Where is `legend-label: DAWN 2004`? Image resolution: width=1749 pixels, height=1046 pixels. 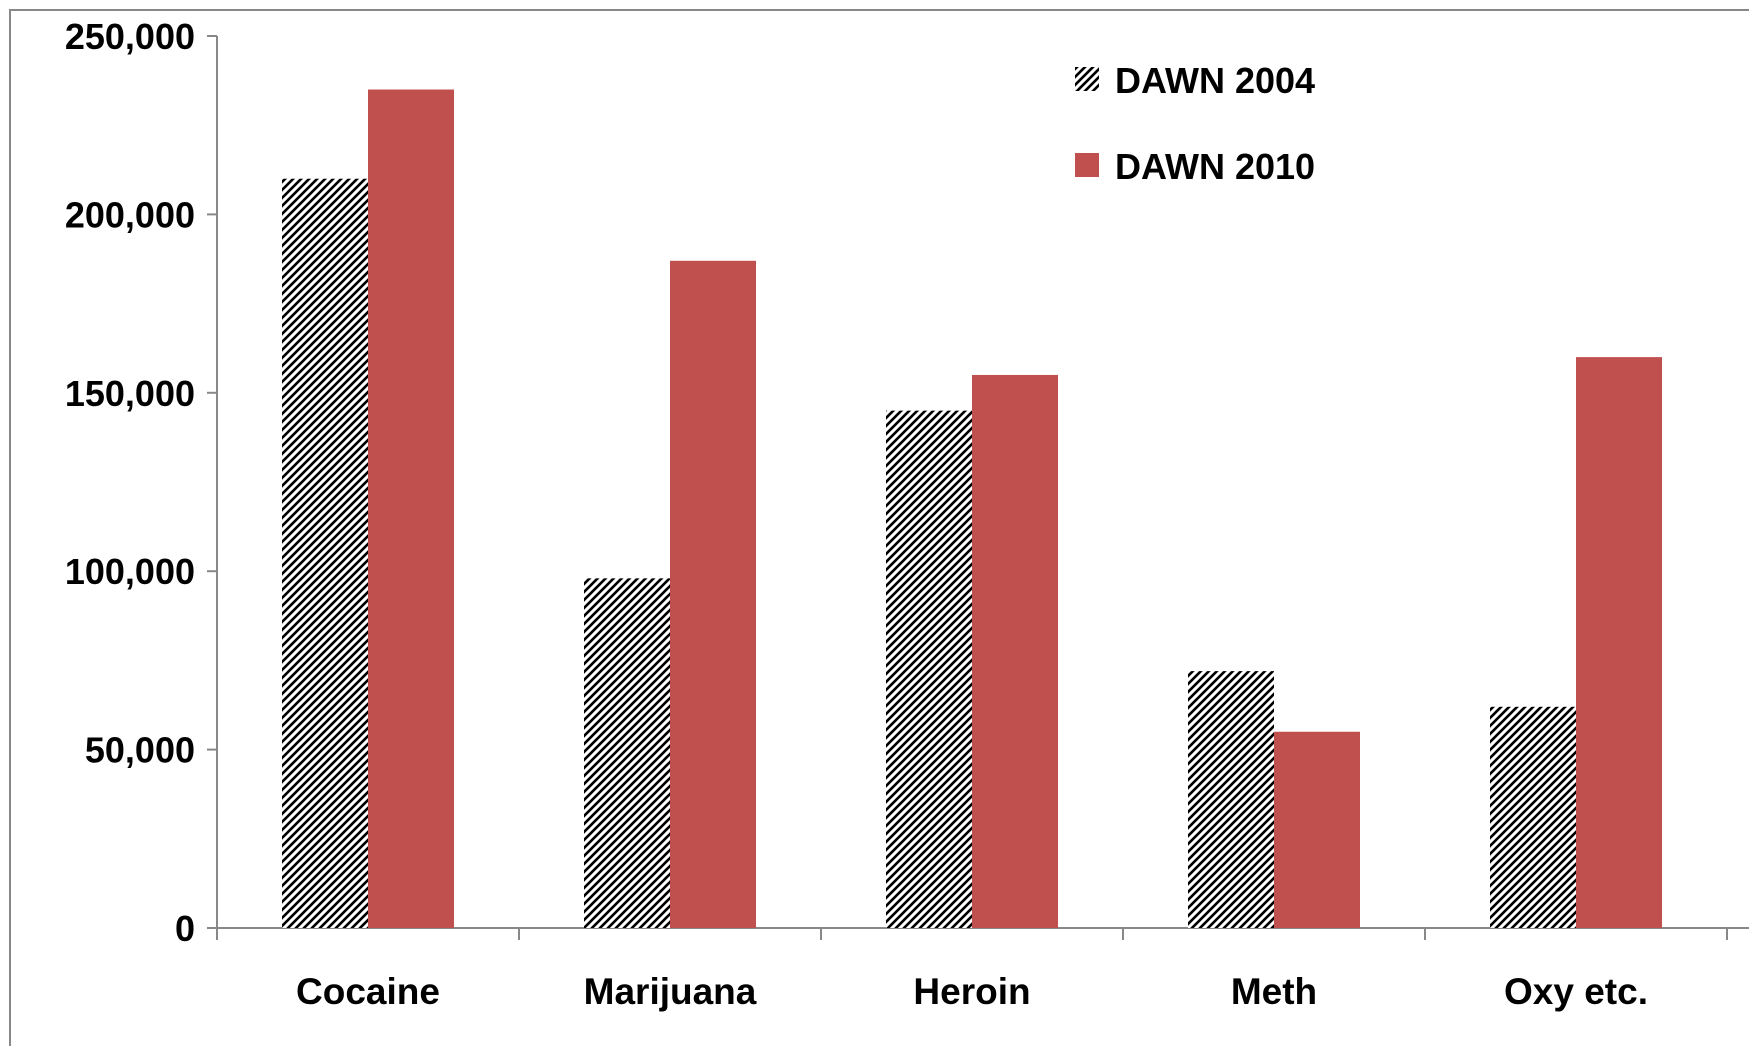
legend-label: DAWN 2004 is located at coordinates (1215, 80).